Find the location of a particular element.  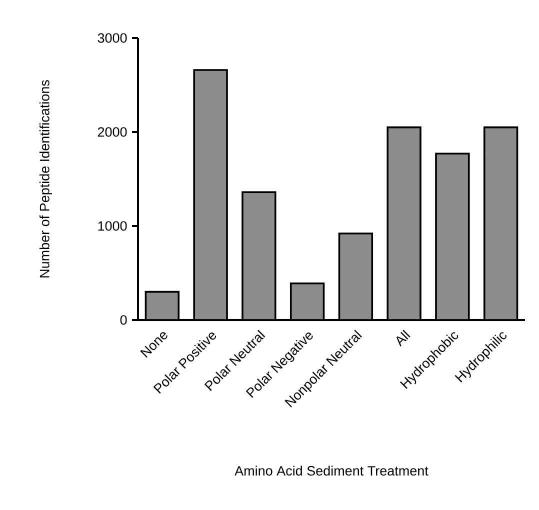

y-tick-label: 3000 is located at coordinates (112, 38).